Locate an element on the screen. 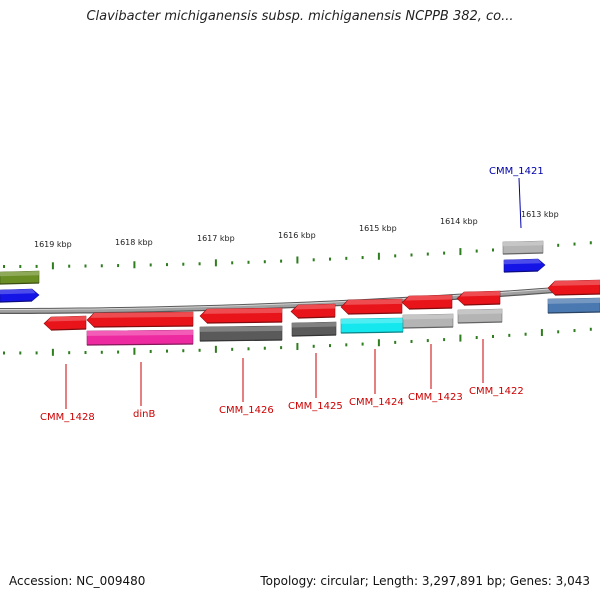 The height and width of the screenshot is (600, 600). gene-label: CMM_1424 is located at coordinates (376, 402).